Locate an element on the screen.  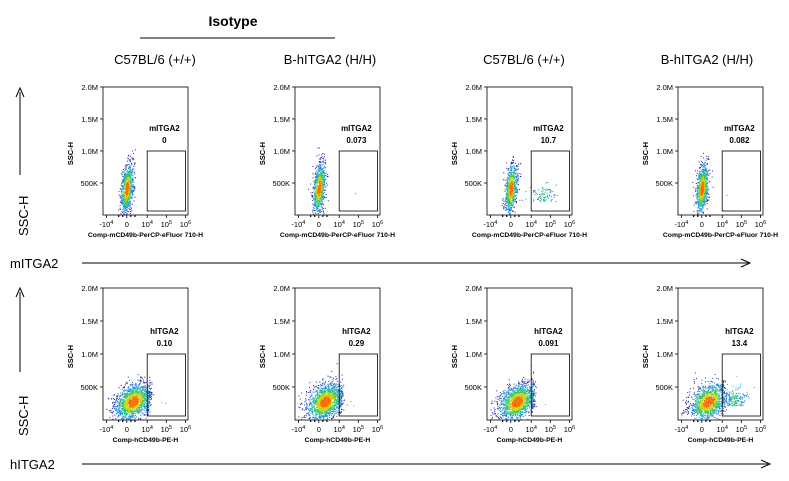
gate-box is located at coordinates (741, 181).